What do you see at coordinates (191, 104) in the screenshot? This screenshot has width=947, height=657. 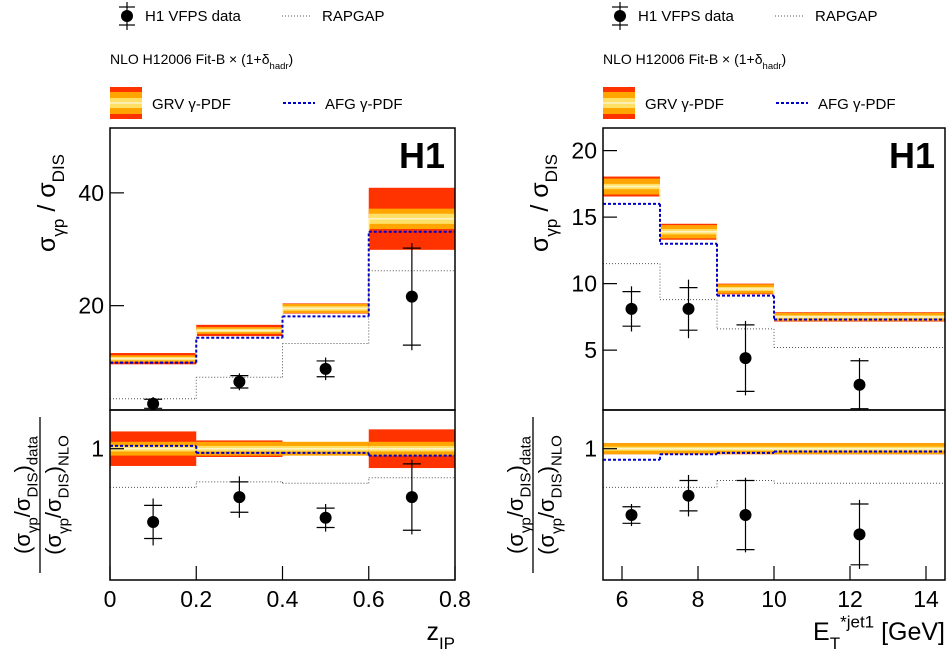 I see `legend-label: GRV γ-PDF` at bounding box center [191, 104].